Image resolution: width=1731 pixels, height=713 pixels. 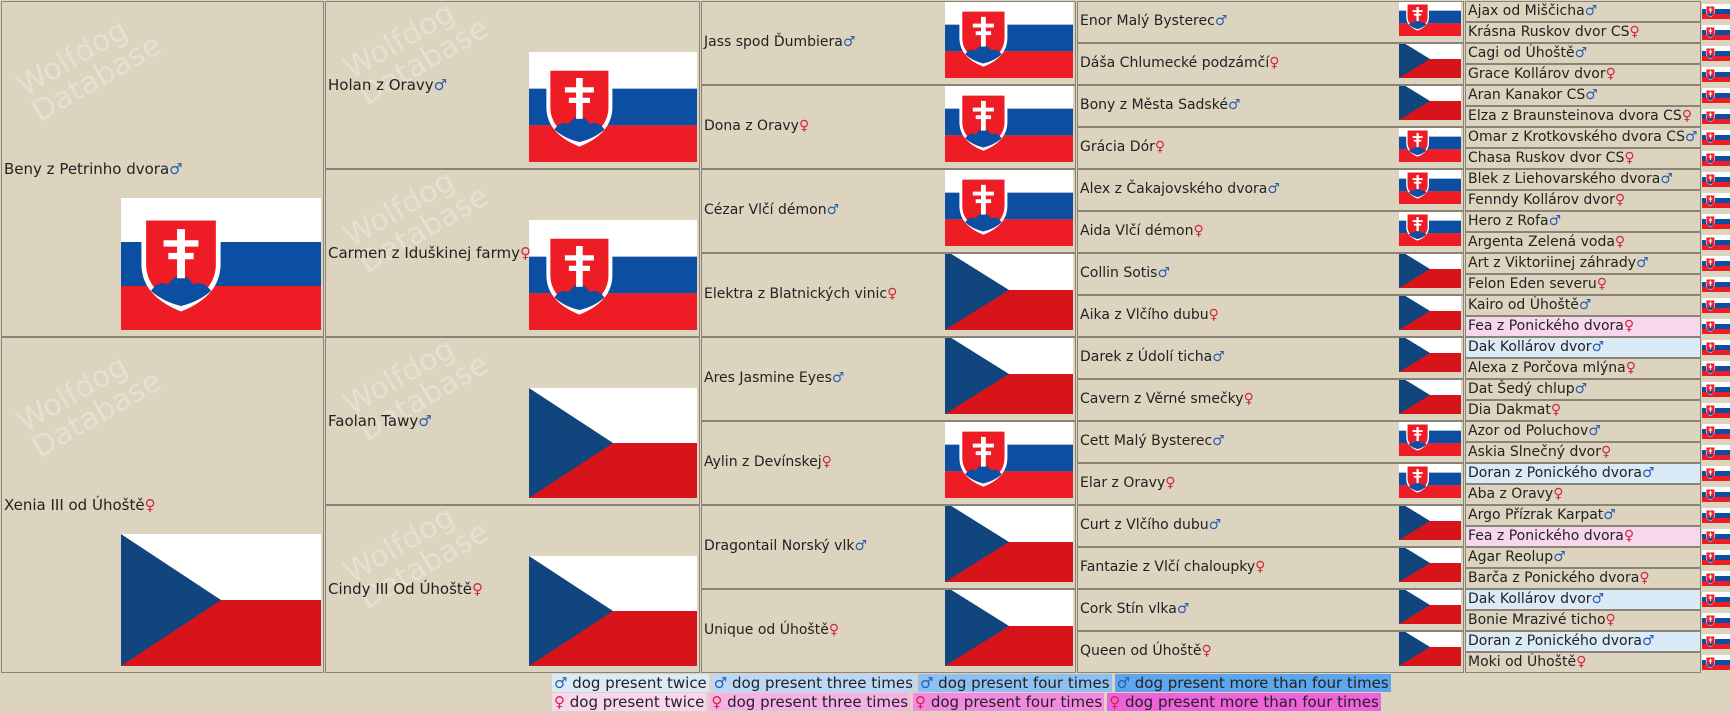 What do you see at coordinates (1270, 232) in the screenshot?
I see `dog-cell: Aida Vlčí démon♀` at bounding box center [1270, 232].